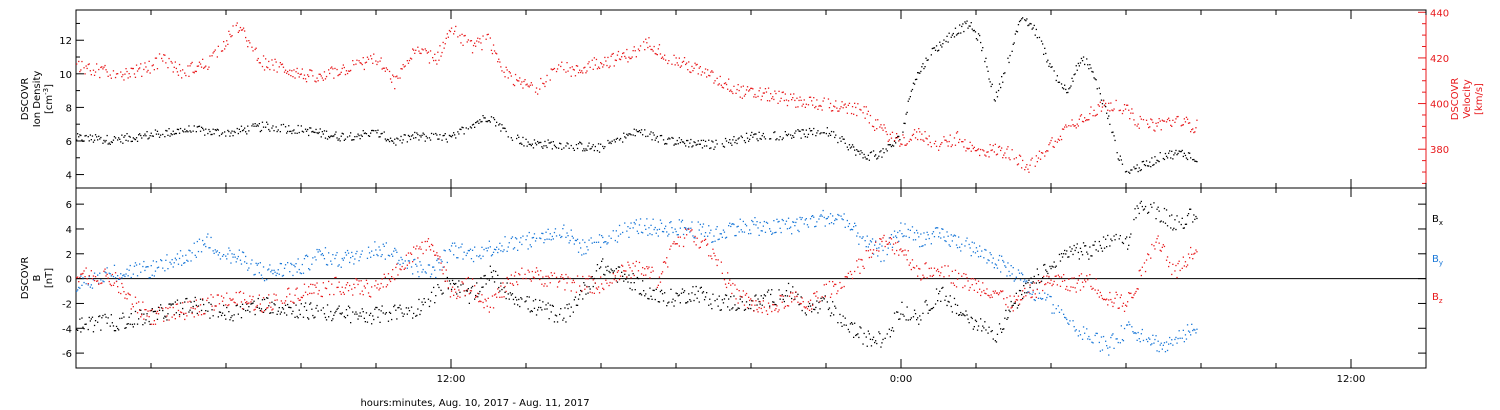 The image size is (1500, 410). I want to click on y-tick-label: -4, so click(67, 329).